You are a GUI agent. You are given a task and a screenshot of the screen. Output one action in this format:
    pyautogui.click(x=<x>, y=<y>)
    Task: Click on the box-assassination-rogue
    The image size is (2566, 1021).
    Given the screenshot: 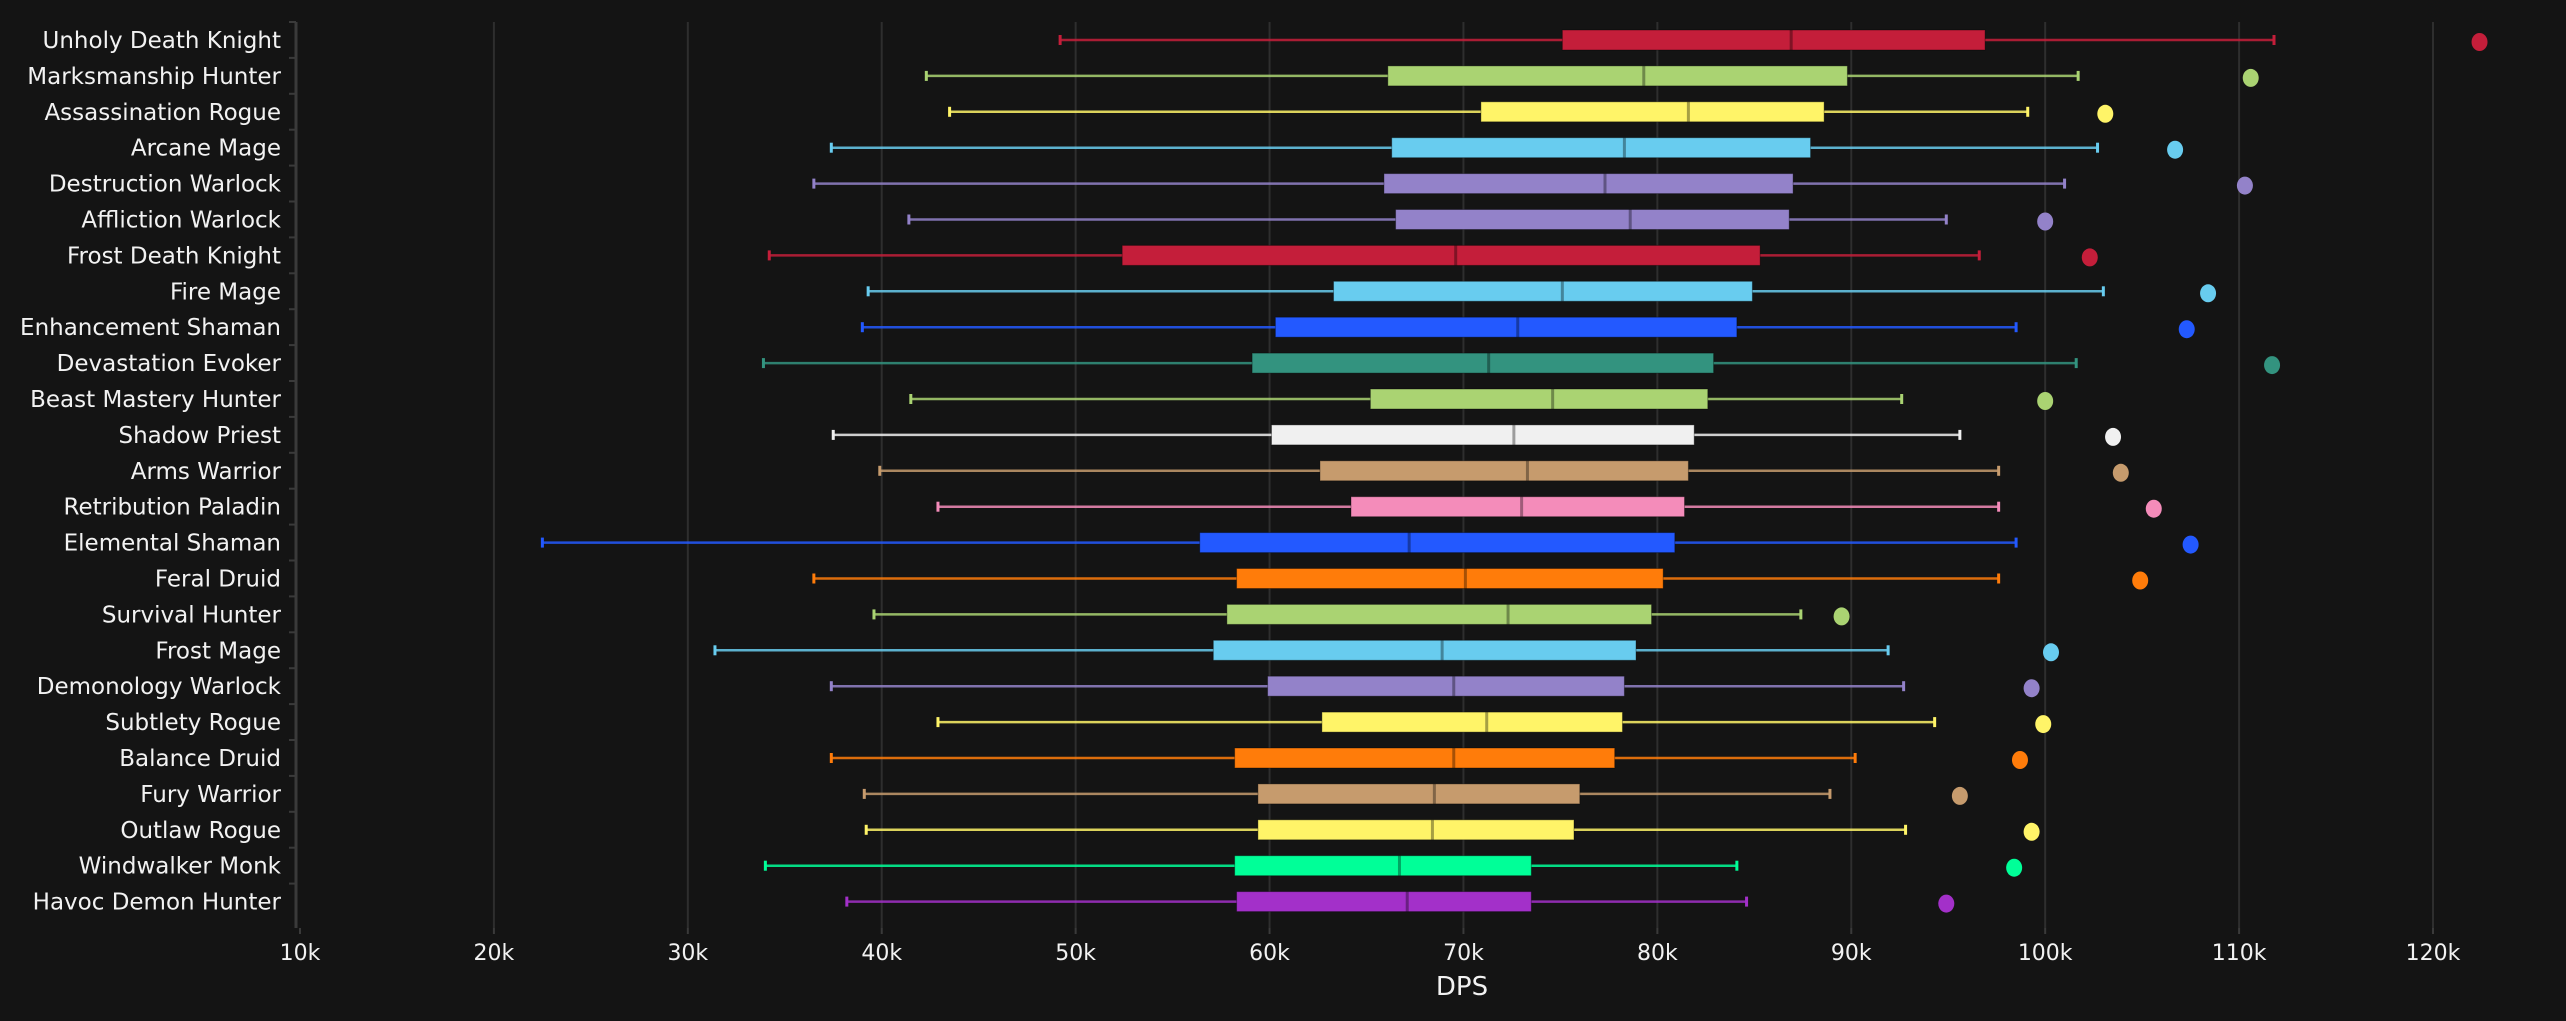 What is the action you would take?
    pyautogui.click(x=1531, y=112)
    